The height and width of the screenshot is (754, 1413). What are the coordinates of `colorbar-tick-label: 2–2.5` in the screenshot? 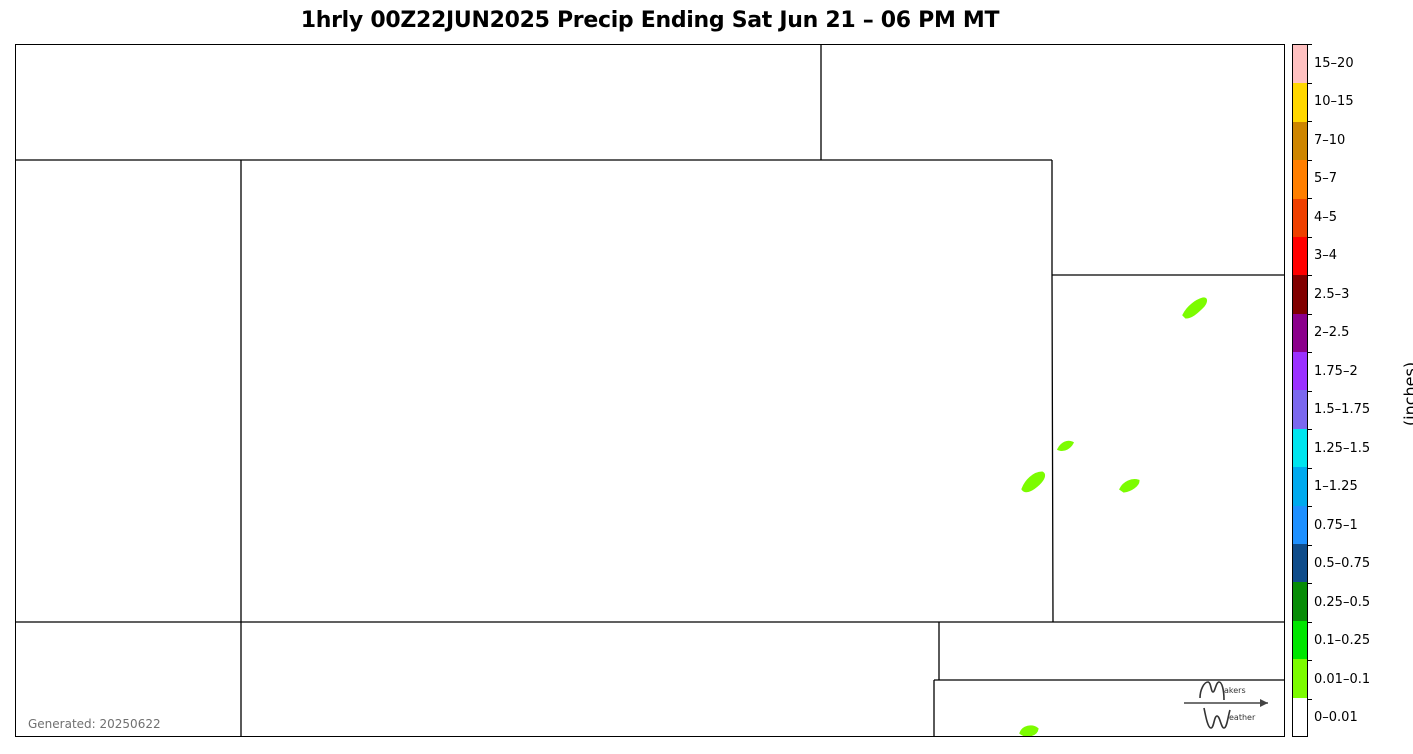 It's located at (1343, 333).